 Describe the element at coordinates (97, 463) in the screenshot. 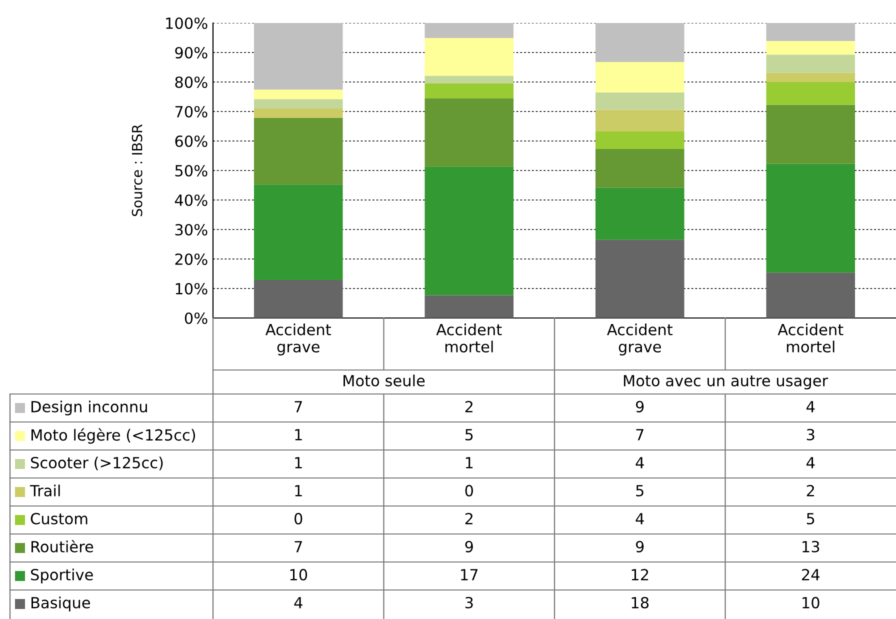

I see `legend-label: Scooter (>125cc)` at that location.